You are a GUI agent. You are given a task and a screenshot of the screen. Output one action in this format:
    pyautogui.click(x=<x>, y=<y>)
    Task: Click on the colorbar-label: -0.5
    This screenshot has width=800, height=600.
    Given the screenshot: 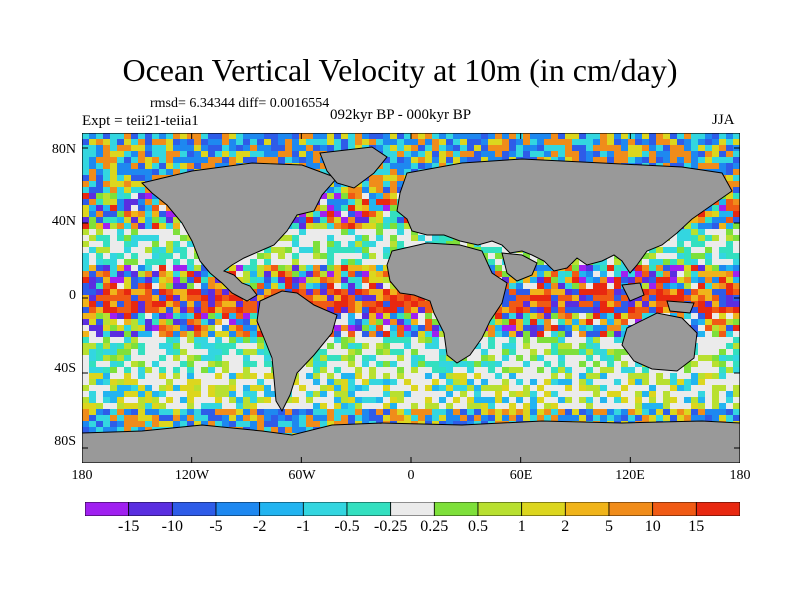 What is the action you would take?
    pyautogui.click(x=347, y=526)
    